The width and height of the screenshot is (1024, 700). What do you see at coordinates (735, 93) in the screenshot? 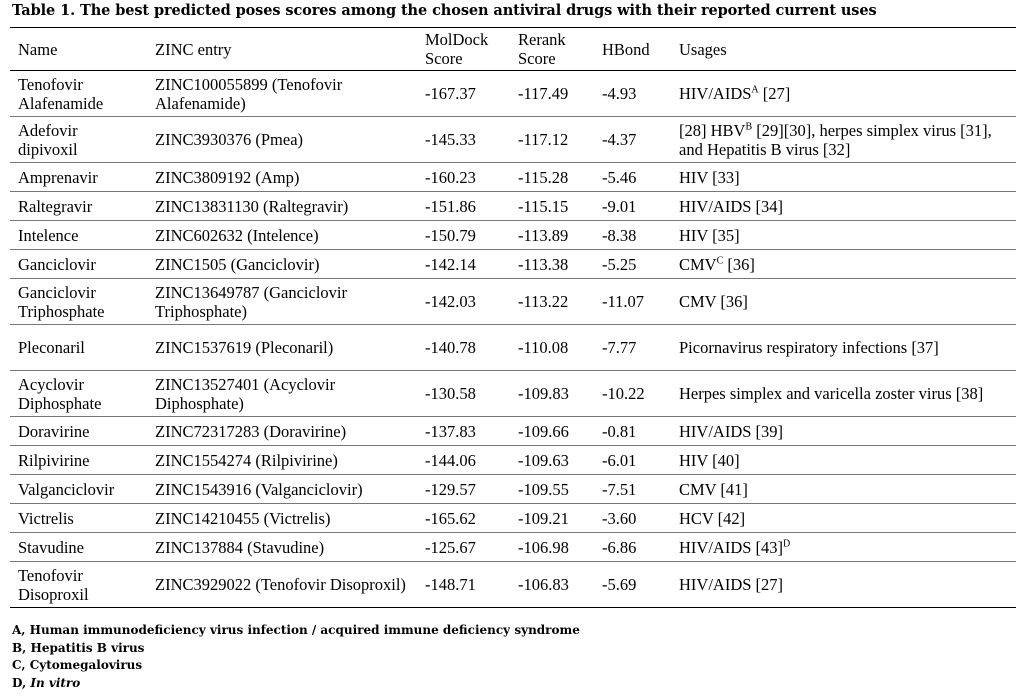
I see `cell-usage: HIV/AIDSA [27]` at bounding box center [735, 93].